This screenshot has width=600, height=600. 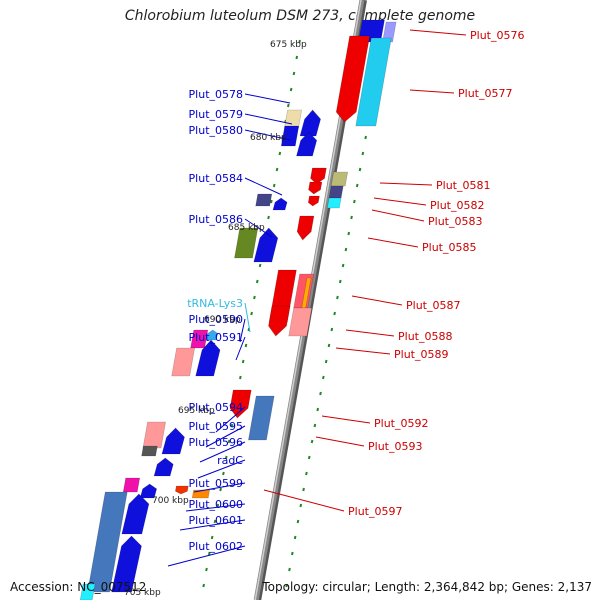 What do you see at coordinates (246, 243) in the screenshot?
I see `gene-feature-plut-0586a` at bounding box center [246, 243].